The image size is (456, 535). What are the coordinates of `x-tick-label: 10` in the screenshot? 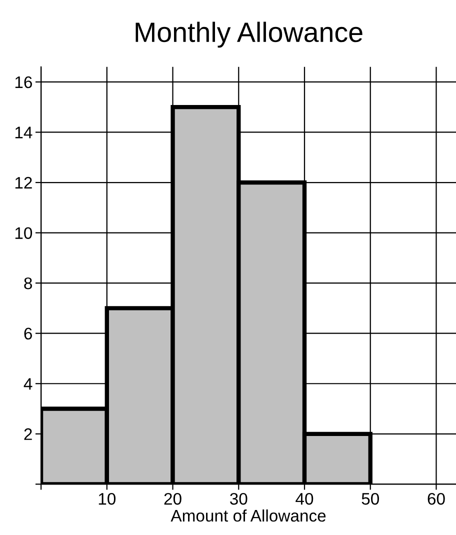 It's located at (107, 498).